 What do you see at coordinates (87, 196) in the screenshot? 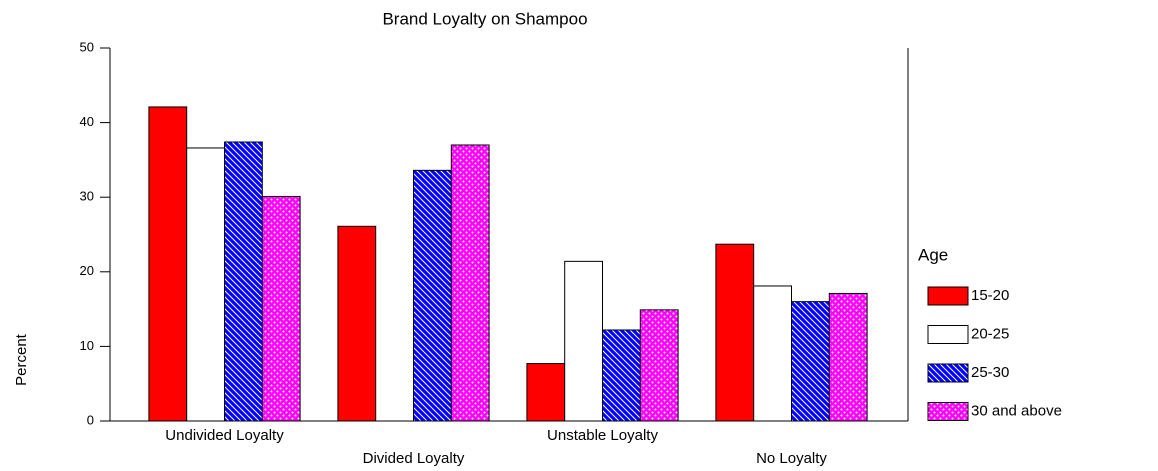
I see `y-tick-label: 30` at bounding box center [87, 196].